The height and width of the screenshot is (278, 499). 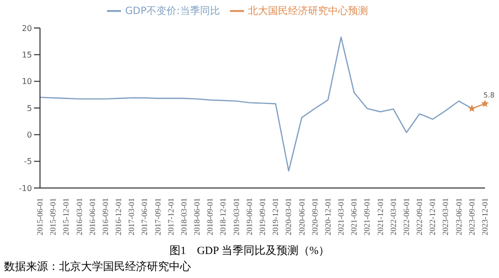 I want to click on x-tick-label: 2016-09-01, so click(x=105, y=217).